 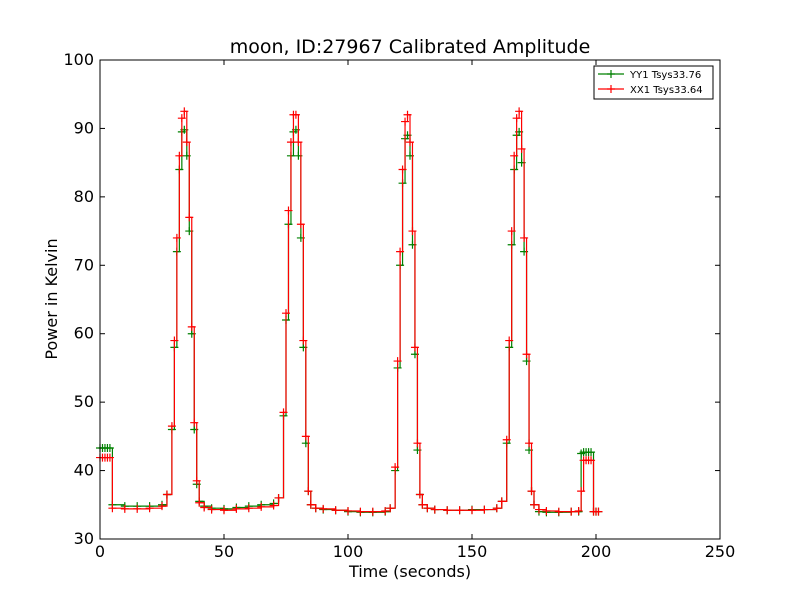 What do you see at coordinates (84, 333) in the screenshot?
I see `y-tick-label: 60` at bounding box center [84, 333].